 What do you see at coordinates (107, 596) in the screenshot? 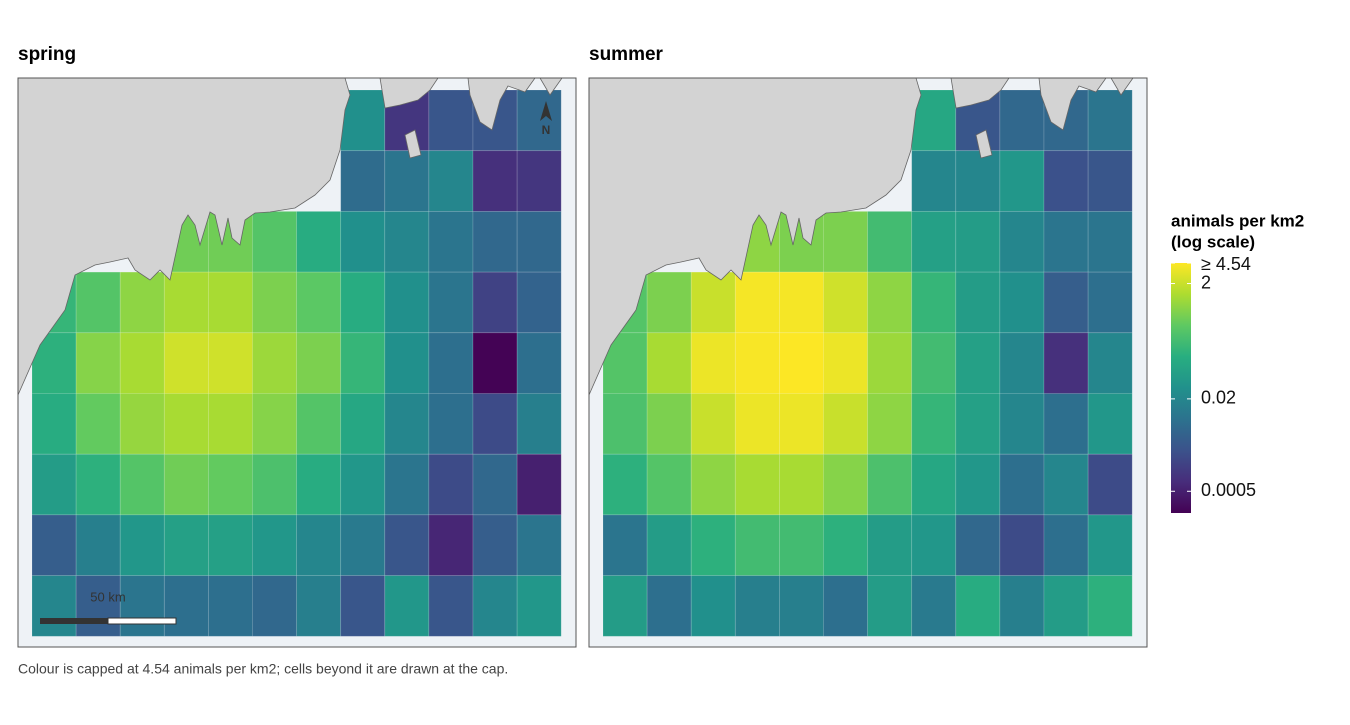
I see `scale-label: 50 km` at bounding box center [107, 596].